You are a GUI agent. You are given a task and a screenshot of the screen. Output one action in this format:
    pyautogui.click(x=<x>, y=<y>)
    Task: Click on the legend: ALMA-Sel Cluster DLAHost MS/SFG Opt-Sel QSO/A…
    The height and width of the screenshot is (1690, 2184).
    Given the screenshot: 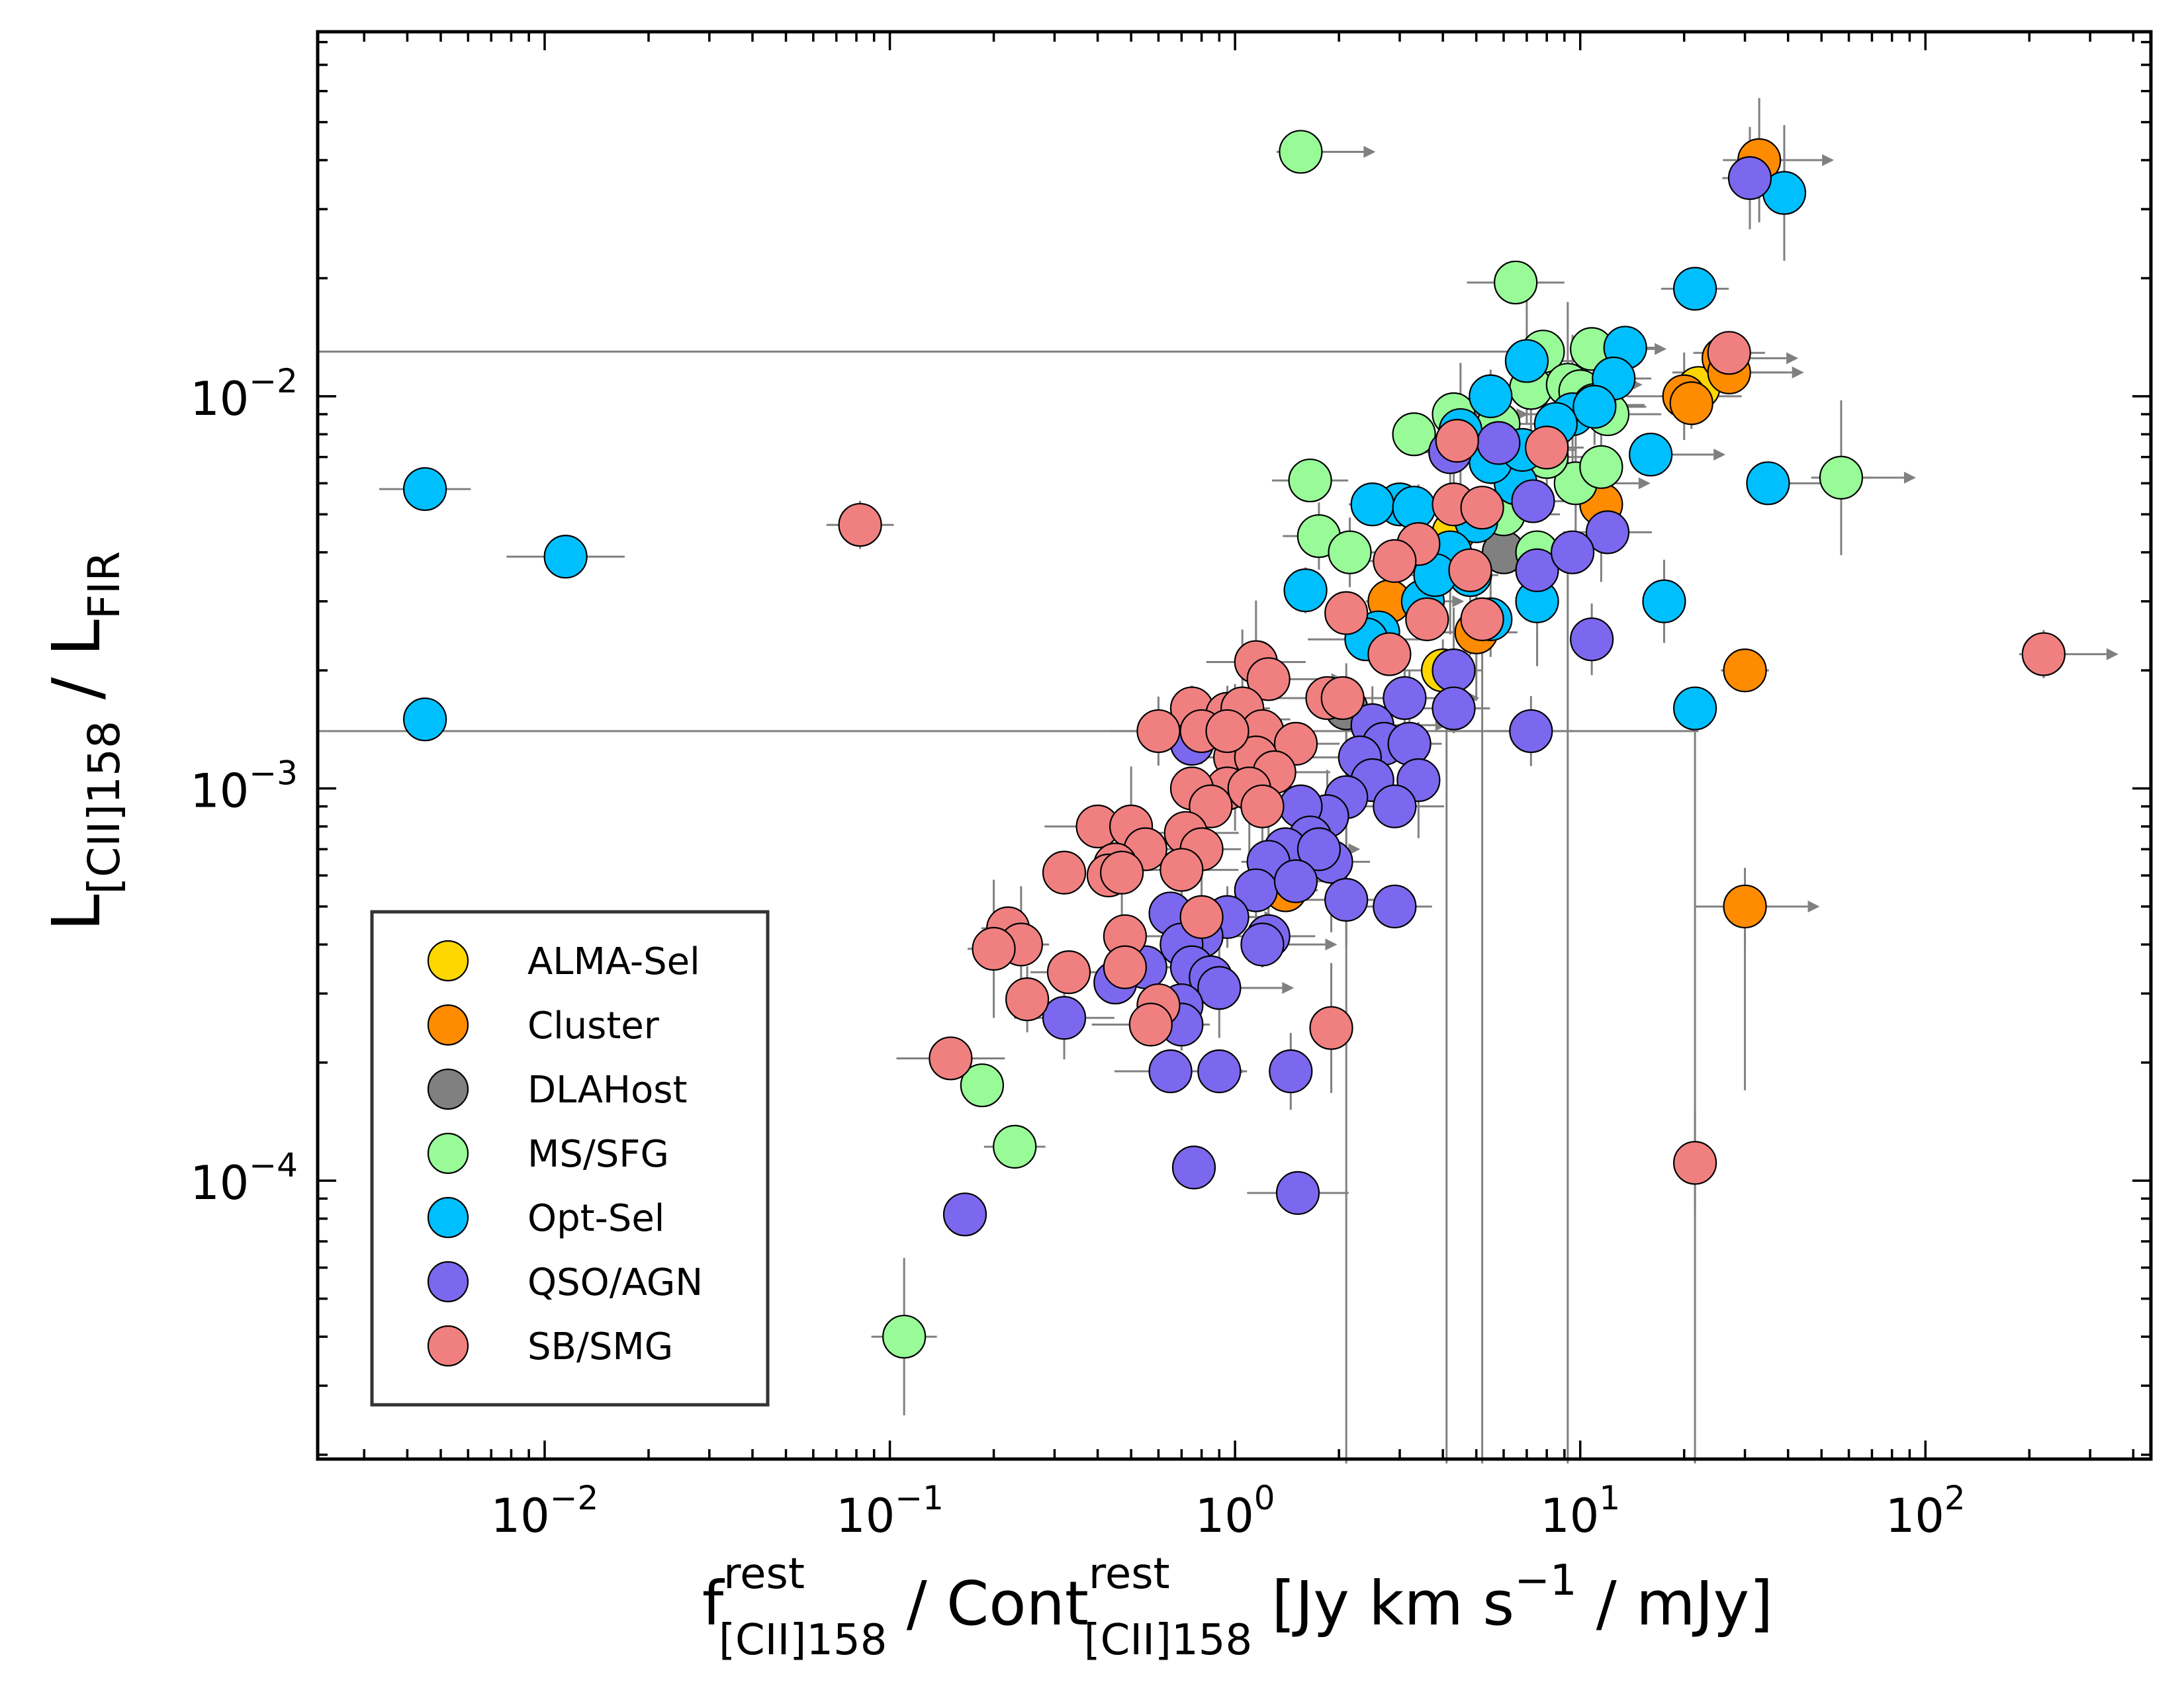 What is the action you would take?
    pyautogui.click(x=570, y=1158)
    